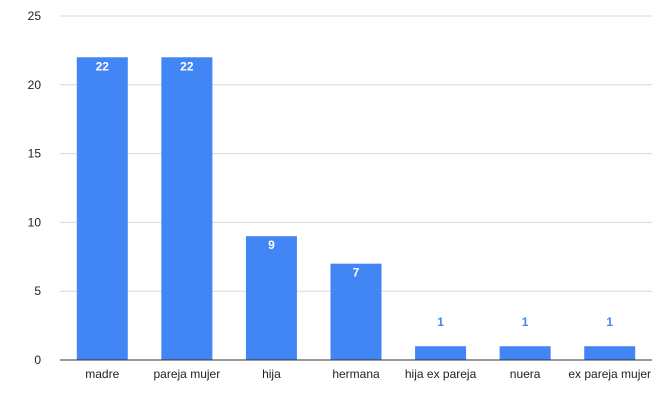 The image size is (665, 401). I want to click on y-tick-label: 10, so click(35, 222).